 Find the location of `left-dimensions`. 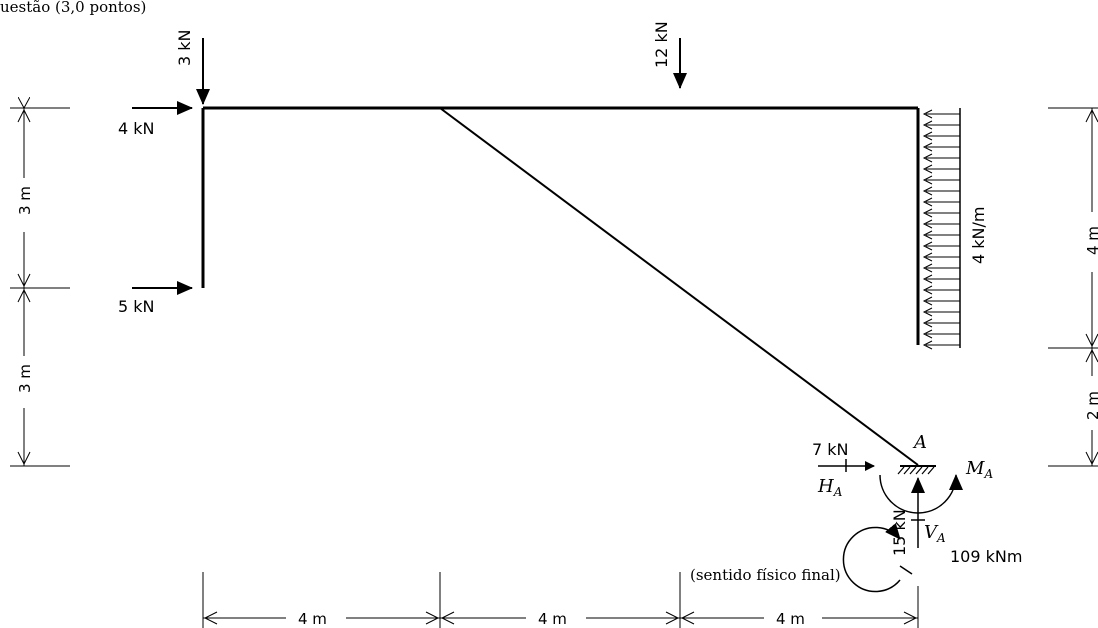

left-dimensions is located at coordinates (40, 287).